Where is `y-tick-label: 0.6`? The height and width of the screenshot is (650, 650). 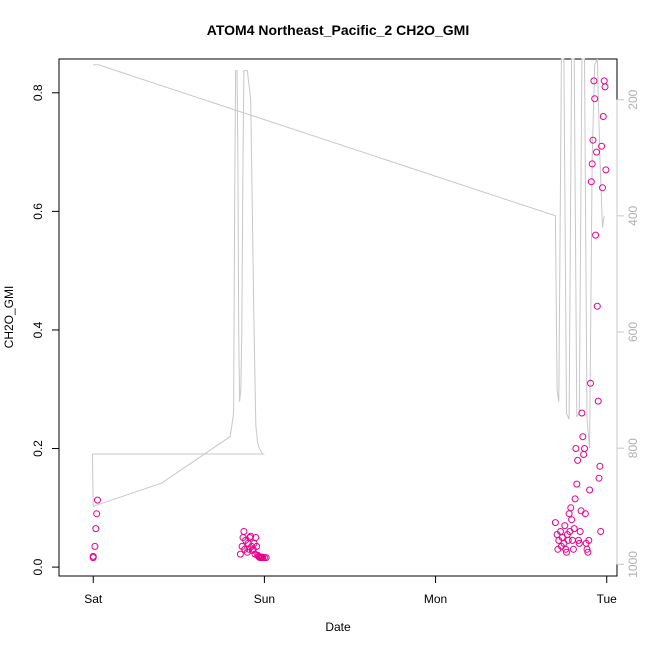
y-tick-label: 0.6 is located at coordinates (38, 211).